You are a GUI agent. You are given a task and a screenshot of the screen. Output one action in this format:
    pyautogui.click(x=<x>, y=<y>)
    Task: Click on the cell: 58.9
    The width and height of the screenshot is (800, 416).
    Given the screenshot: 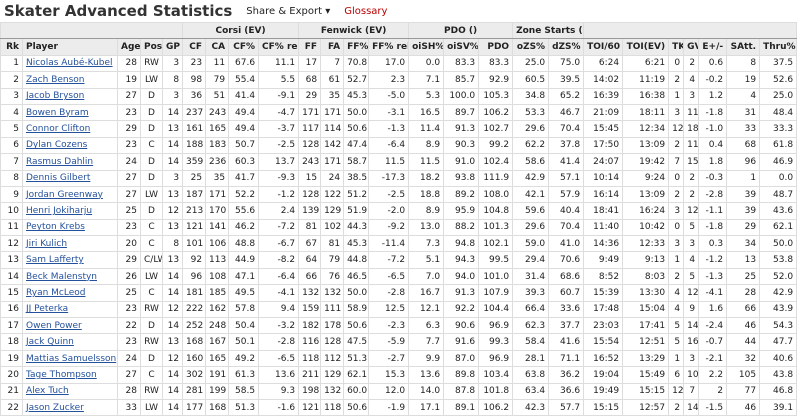 What is the action you would take?
    pyautogui.click(x=356, y=309)
    